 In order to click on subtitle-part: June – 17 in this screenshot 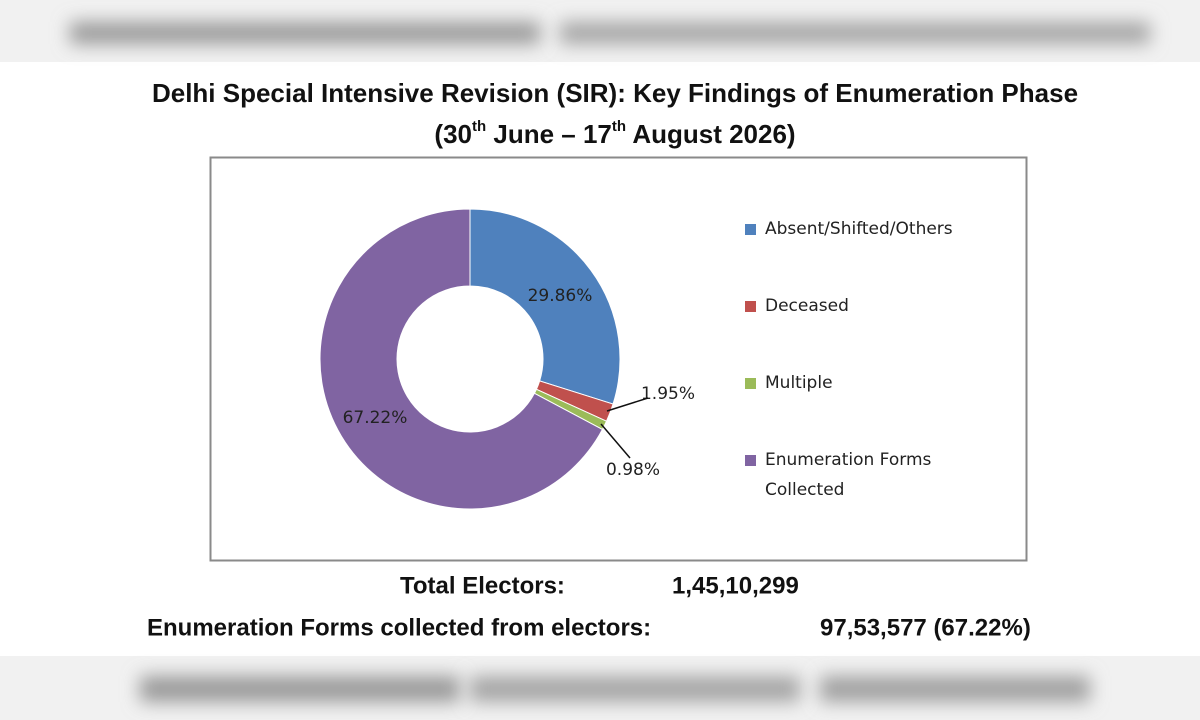, I will do `click(549, 134)`.